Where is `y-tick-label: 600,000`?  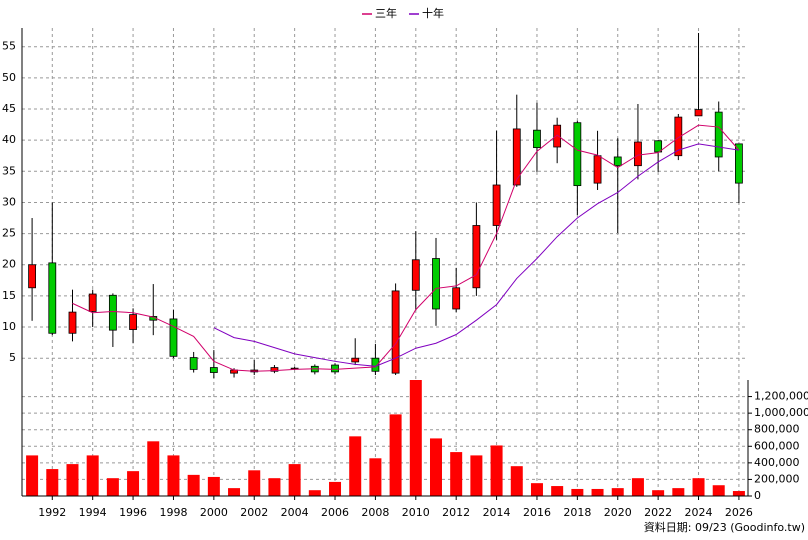 y-tick-label: 600,000 is located at coordinates (777, 445).